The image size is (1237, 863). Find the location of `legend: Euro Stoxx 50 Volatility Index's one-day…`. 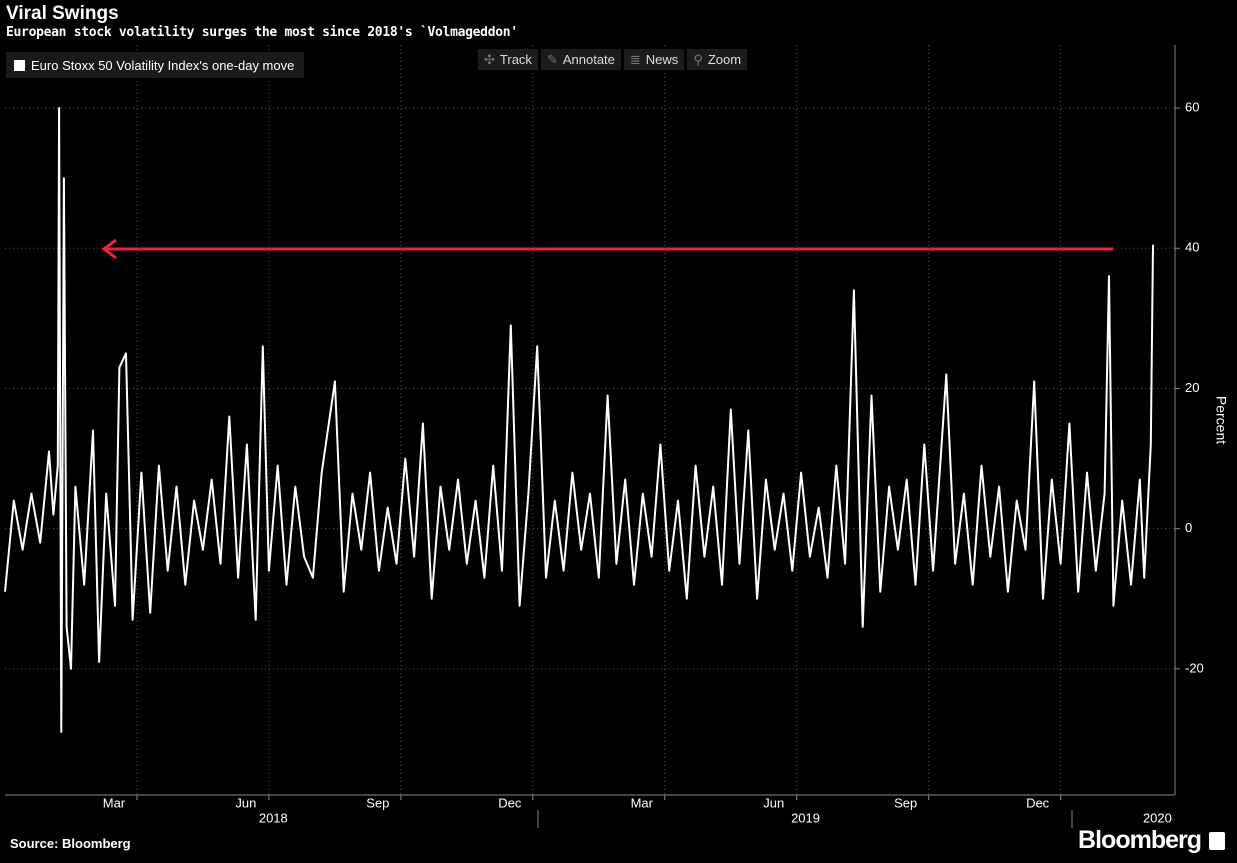

legend: Euro Stoxx 50 Volatility Index's one-day… is located at coordinates (155, 65).